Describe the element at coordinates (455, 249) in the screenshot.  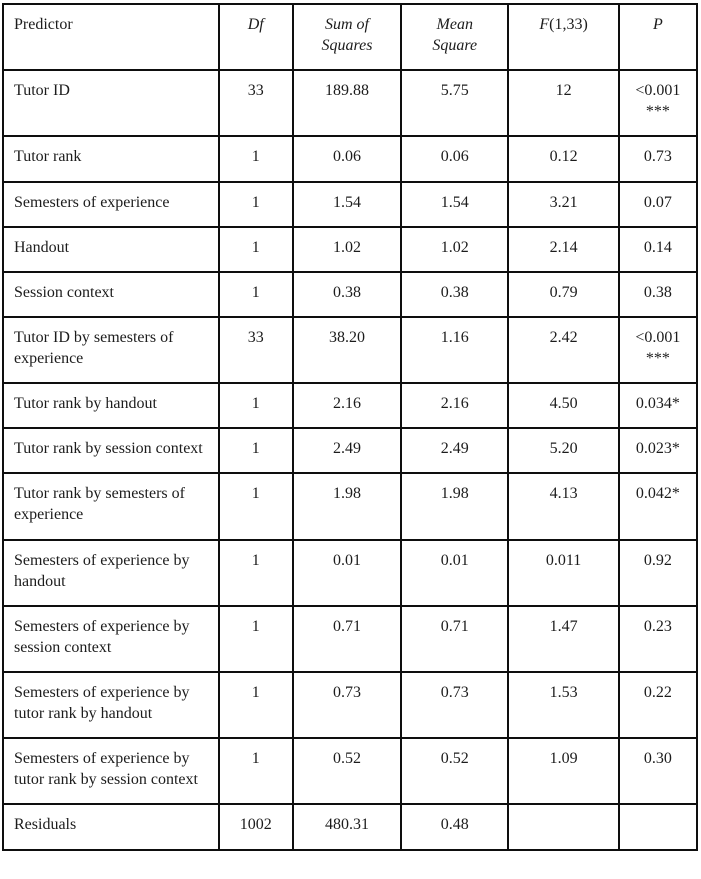
I see `mean-square-cell: 1.02` at that location.